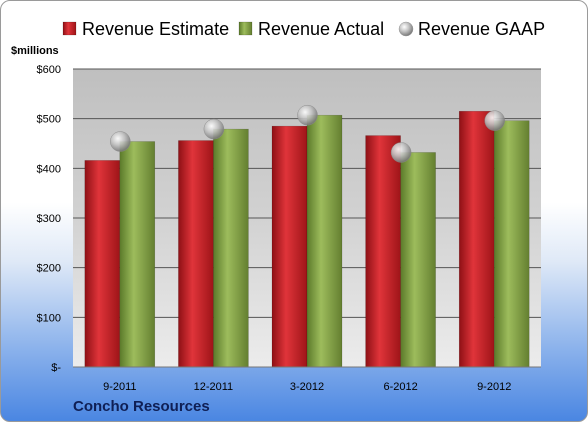 The height and width of the screenshot is (422, 588). What do you see at coordinates (49, 70) in the screenshot?
I see `y-tick-label: $600` at bounding box center [49, 70].